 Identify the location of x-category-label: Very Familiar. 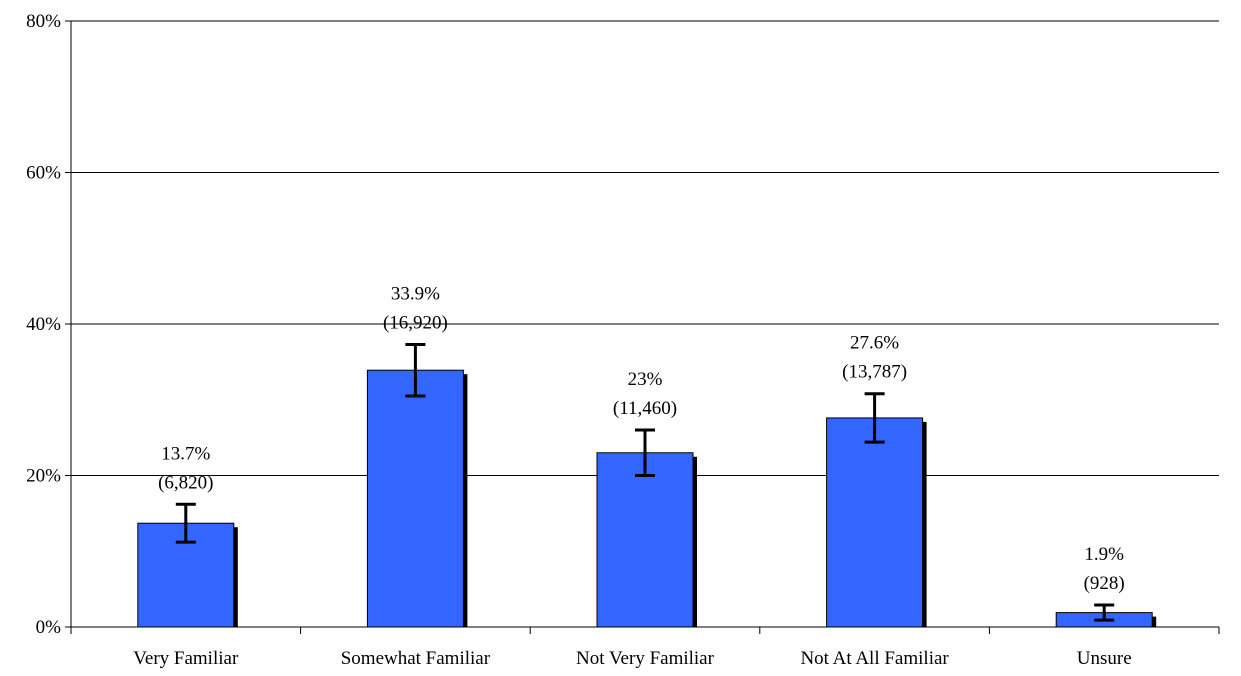
(186, 658).